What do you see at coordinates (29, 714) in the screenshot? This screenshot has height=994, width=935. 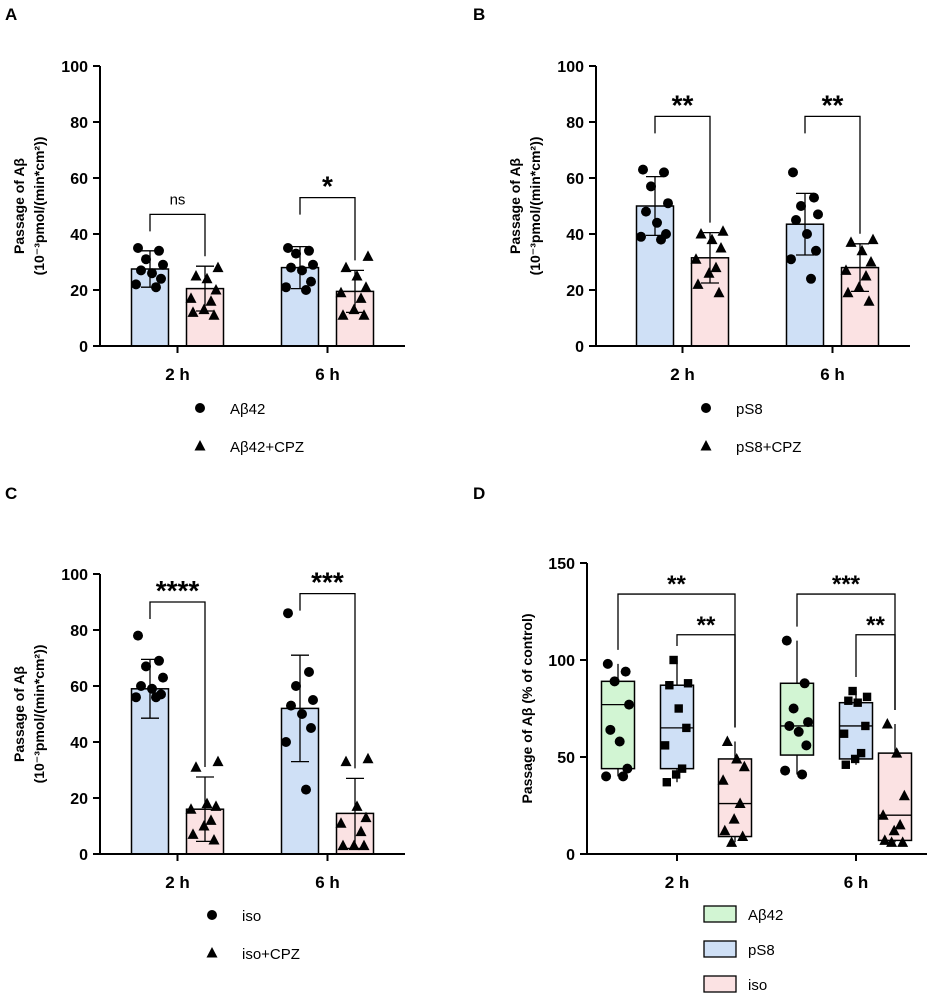 I see `panel-c-y-axis-title: Passage of Aβ (10⁻³pmol/(min*cm²))` at bounding box center [29, 714].